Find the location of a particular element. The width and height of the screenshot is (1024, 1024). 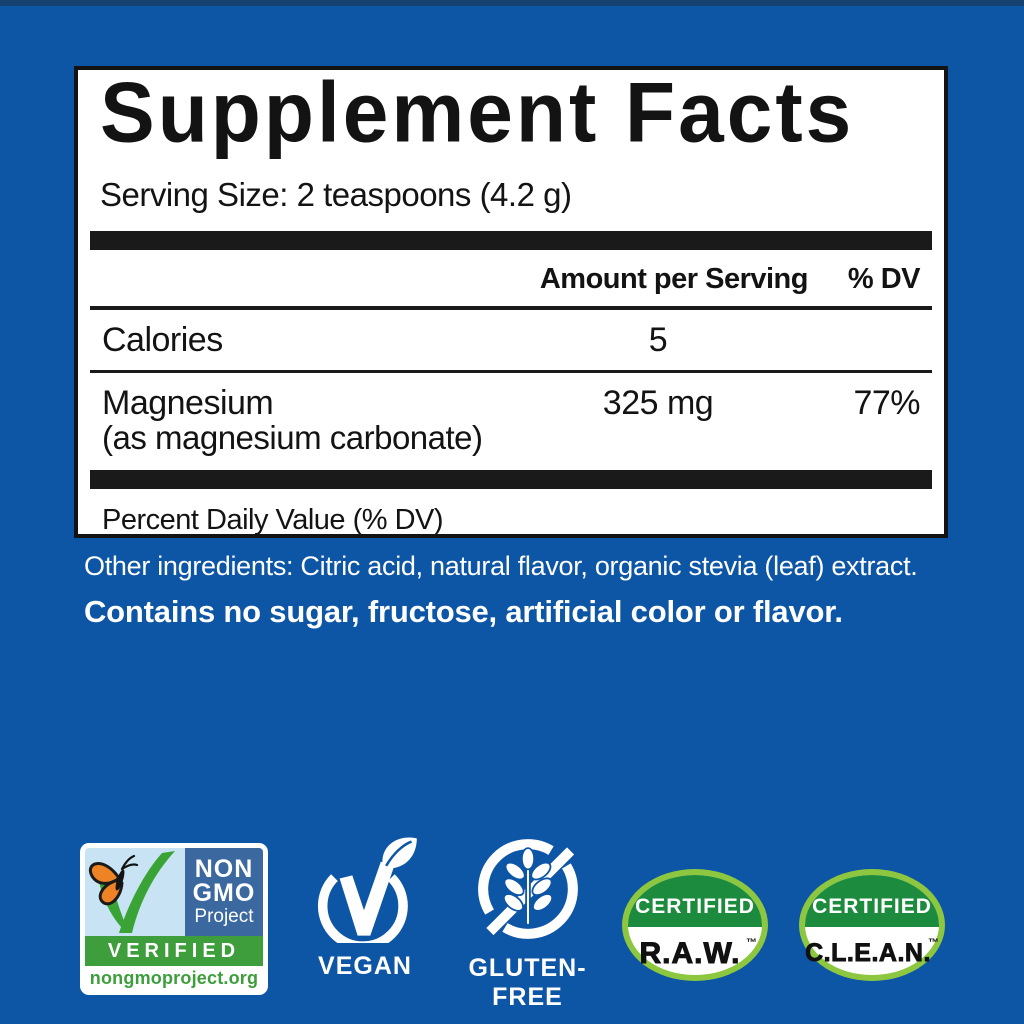

raw-main-text: R.A.W. is located at coordinates (690, 953).